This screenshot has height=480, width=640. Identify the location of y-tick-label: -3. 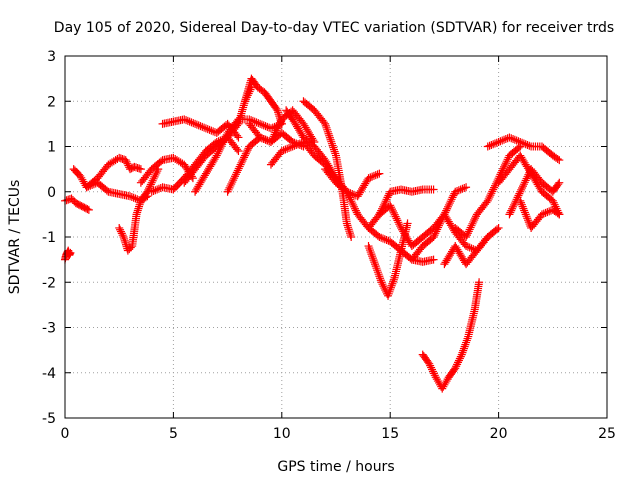
(49, 329).